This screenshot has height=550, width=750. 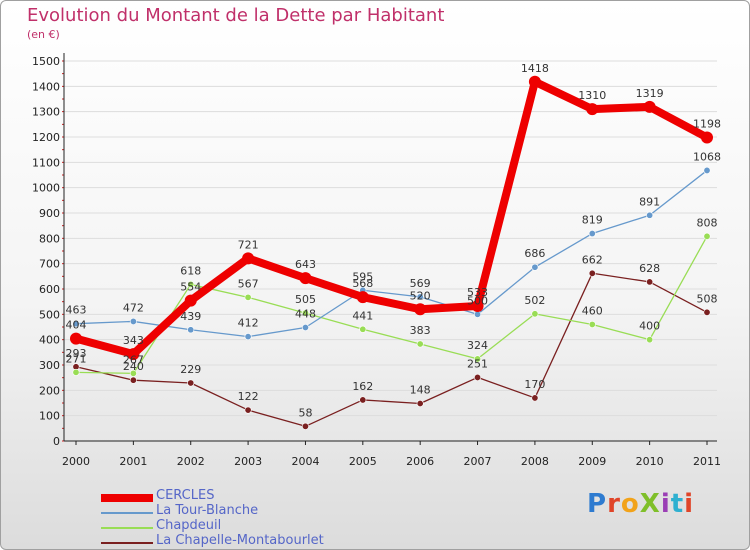 I want to click on y-tick-label: 900, so click(x=49, y=213).